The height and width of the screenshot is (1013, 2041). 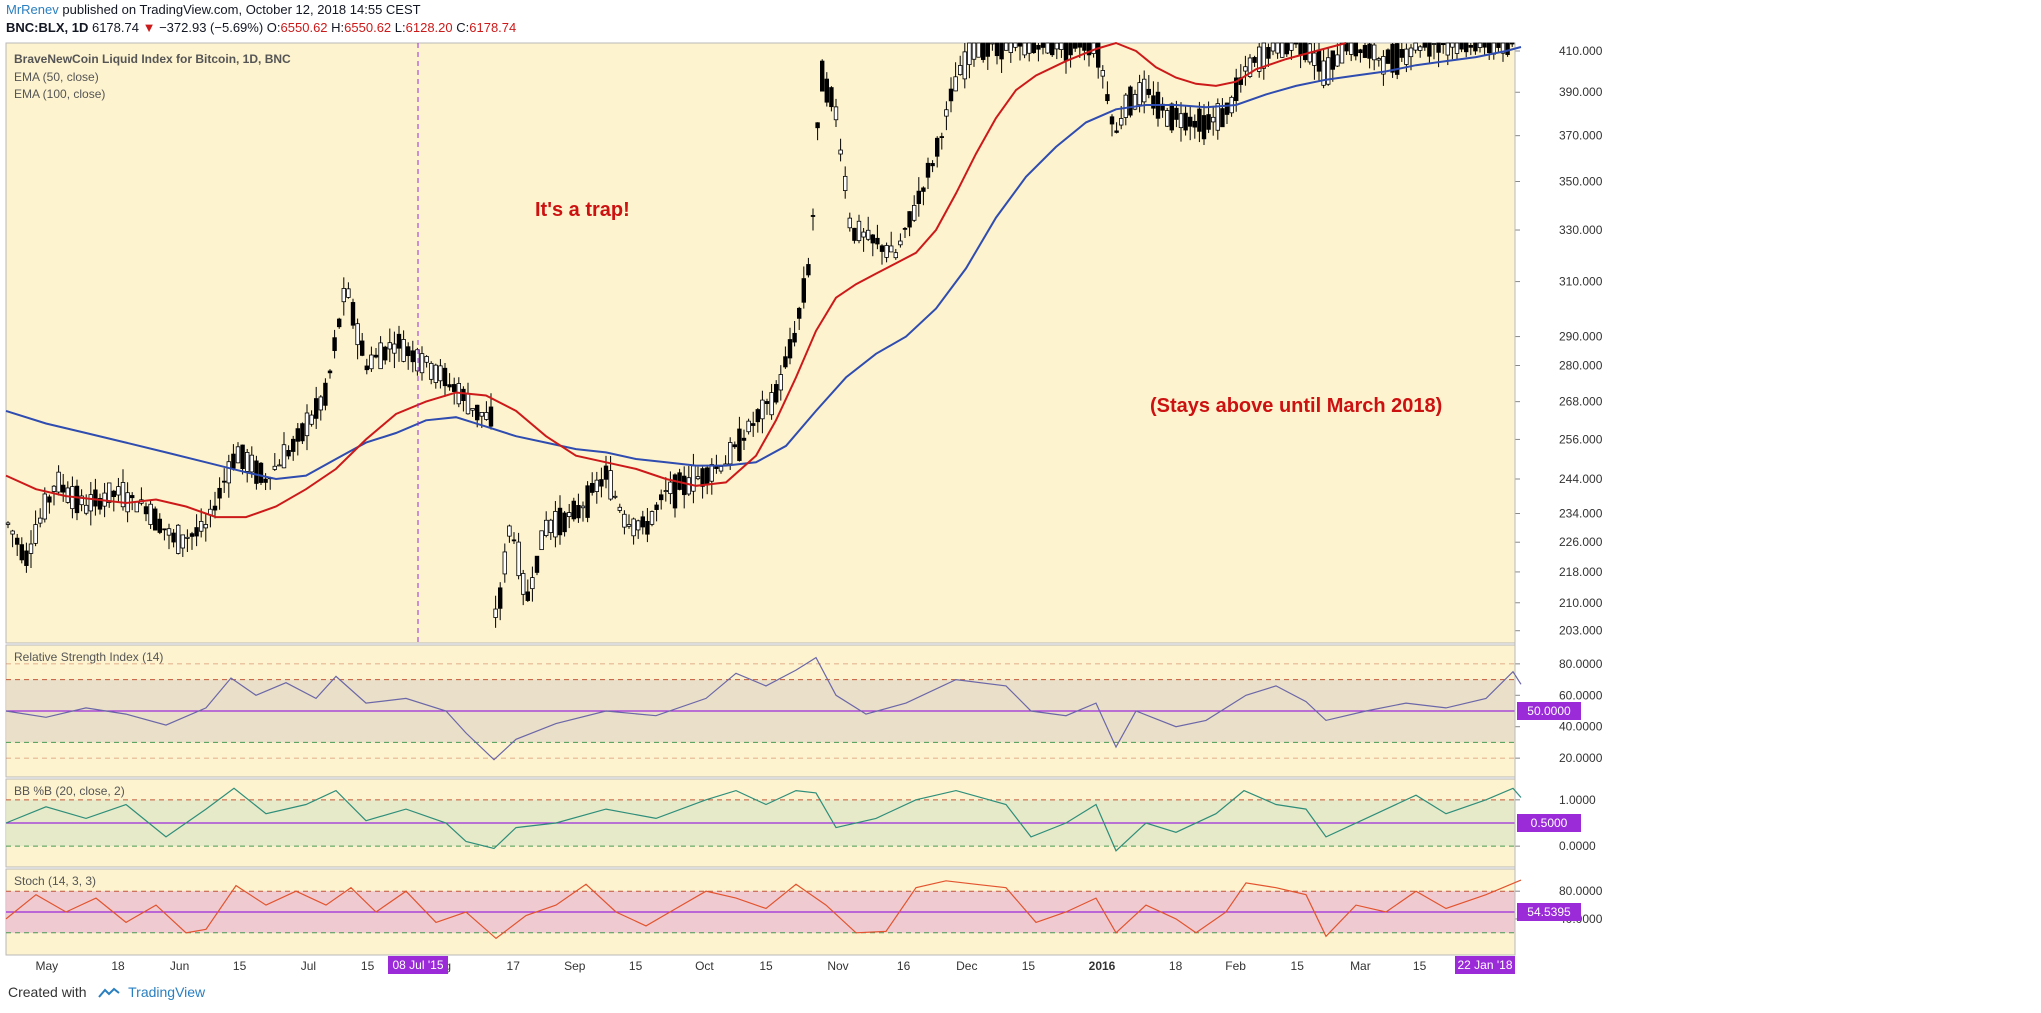 I want to click on y-tick-label: 268.000, so click(x=1581, y=402).